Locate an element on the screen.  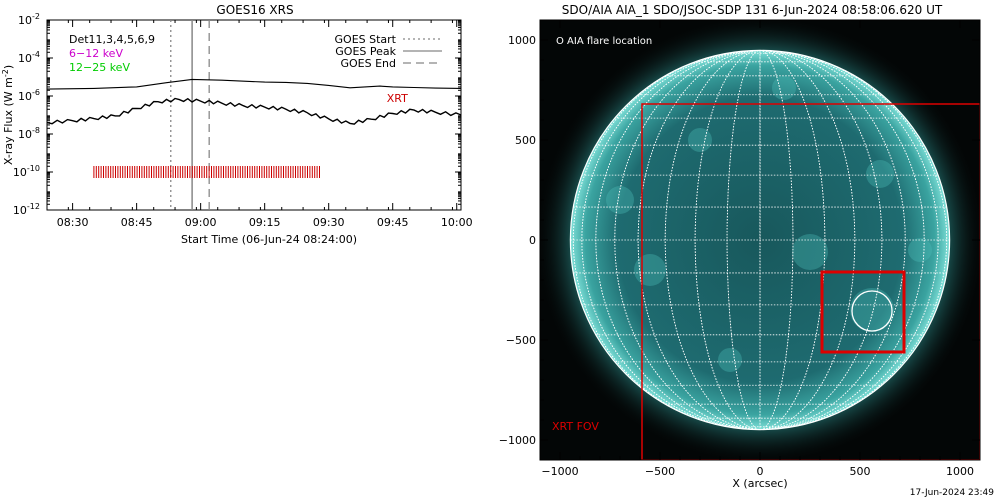
flare-location-legend: O AIA flare location is located at coordinates (604, 41).